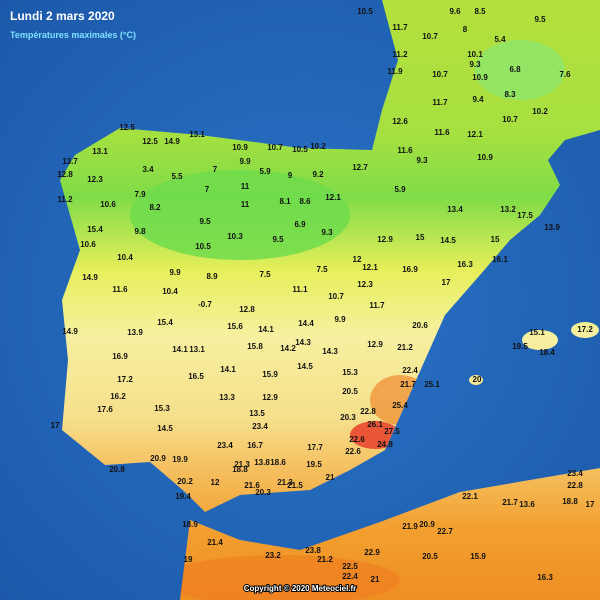  What do you see at coordinates (270, 374) in the screenshot?
I see `station-temperature: 15.9` at bounding box center [270, 374].